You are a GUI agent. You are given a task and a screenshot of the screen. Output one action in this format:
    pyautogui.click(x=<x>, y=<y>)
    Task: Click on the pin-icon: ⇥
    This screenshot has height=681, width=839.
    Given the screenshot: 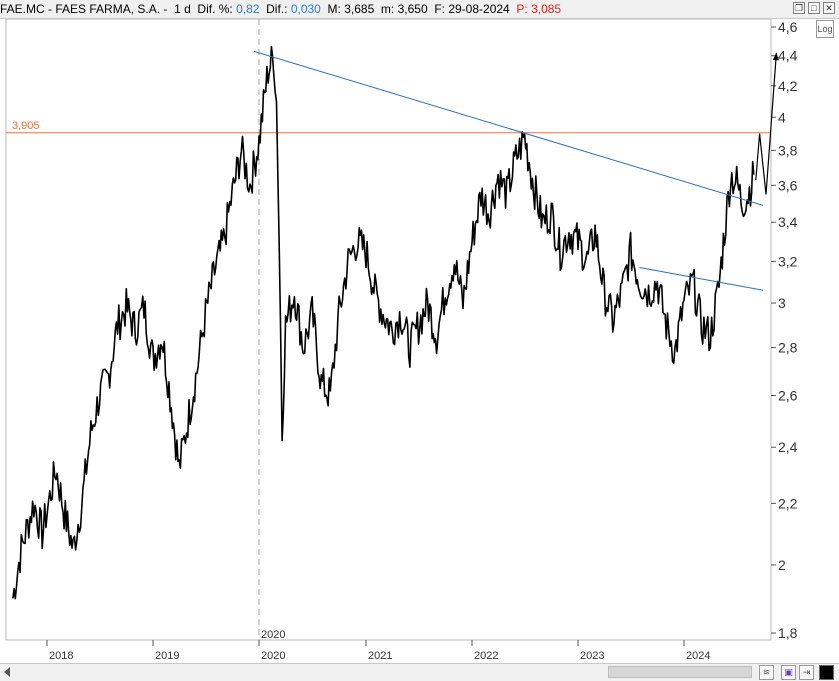 What is the action you would take?
    pyautogui.click(x=806, y=672)
    